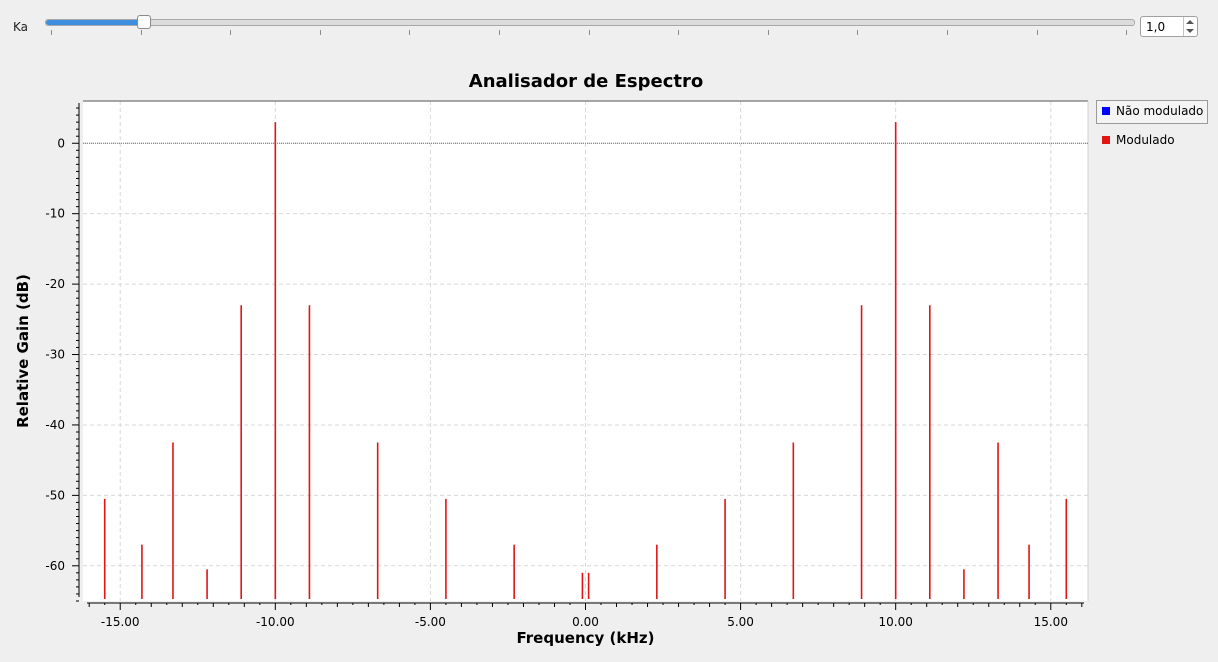  Describe the element at coordinates (590, 22) in the screenshot. I see `ka-slider` at that location.